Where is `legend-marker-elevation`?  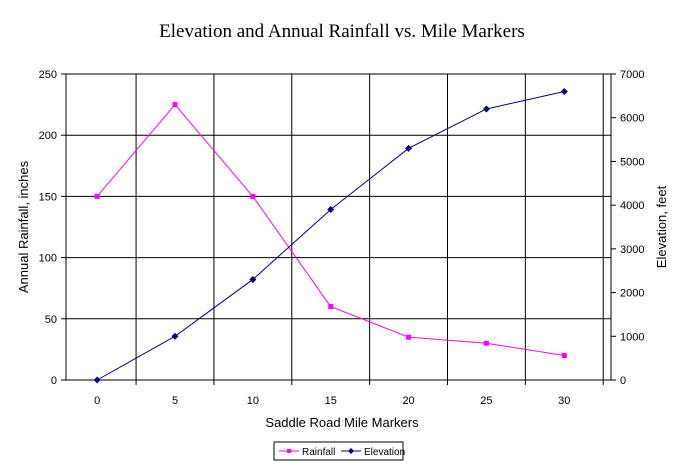
legend-marker-elevation is located at coordinates (351, 451).